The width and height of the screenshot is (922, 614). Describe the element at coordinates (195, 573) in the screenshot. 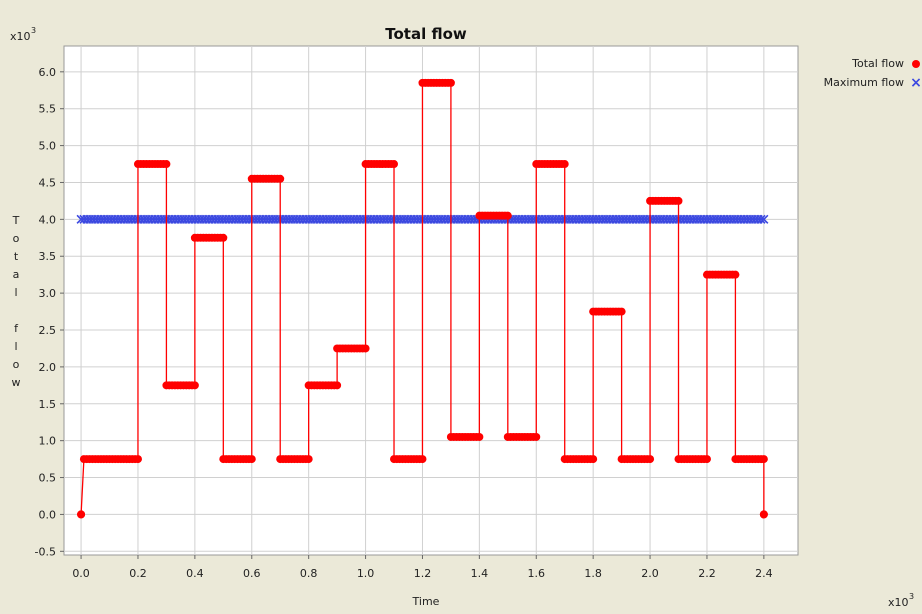

I see `x-tick-label: 0.4` at that location.